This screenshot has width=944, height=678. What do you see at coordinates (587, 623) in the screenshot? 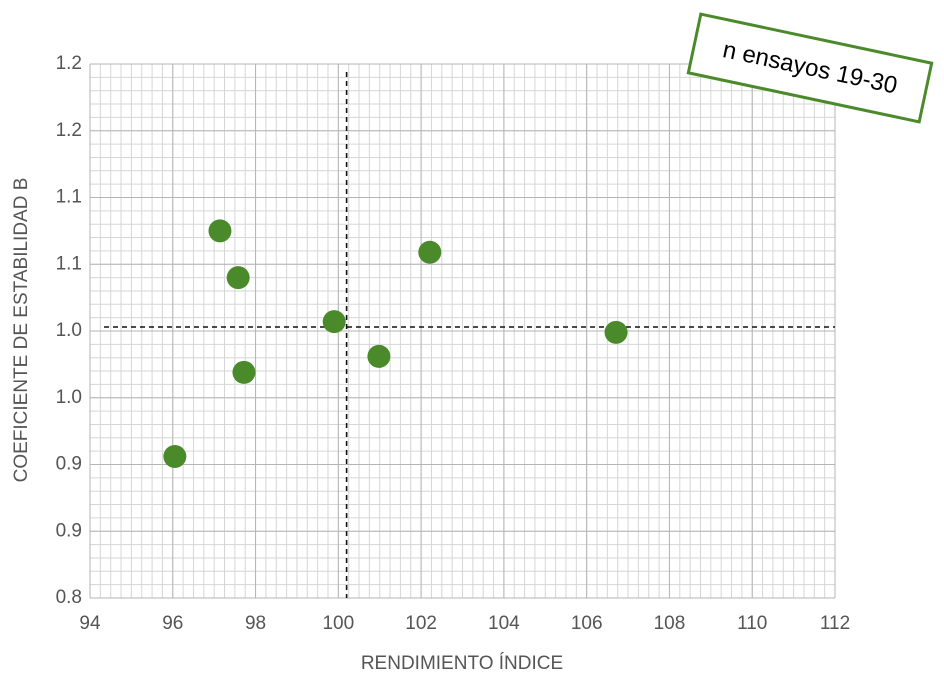
I see `x-tick-label: 106` at bounding box center [587, 623].